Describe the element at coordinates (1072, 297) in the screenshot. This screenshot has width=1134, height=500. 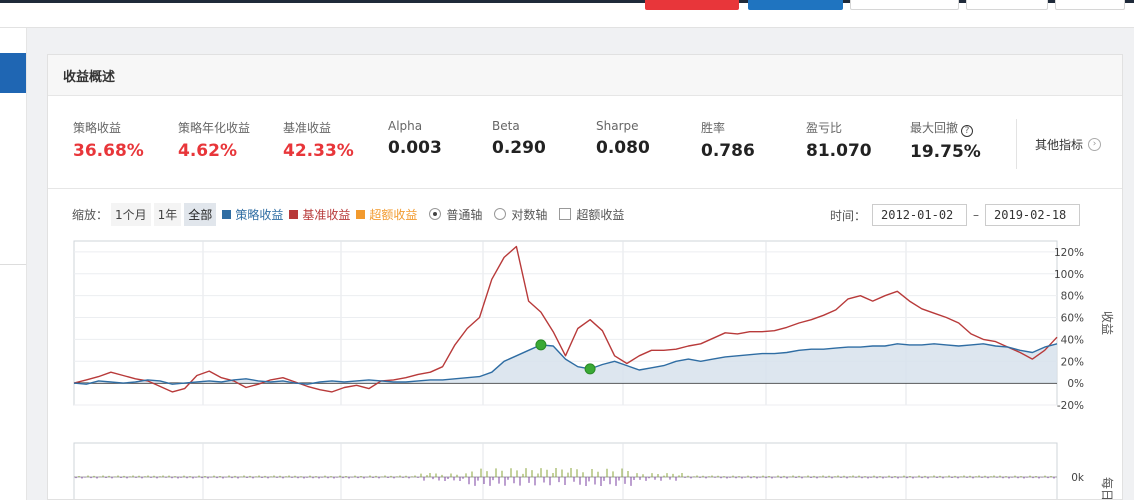
I see `y-tick-label: 80%` at that location.